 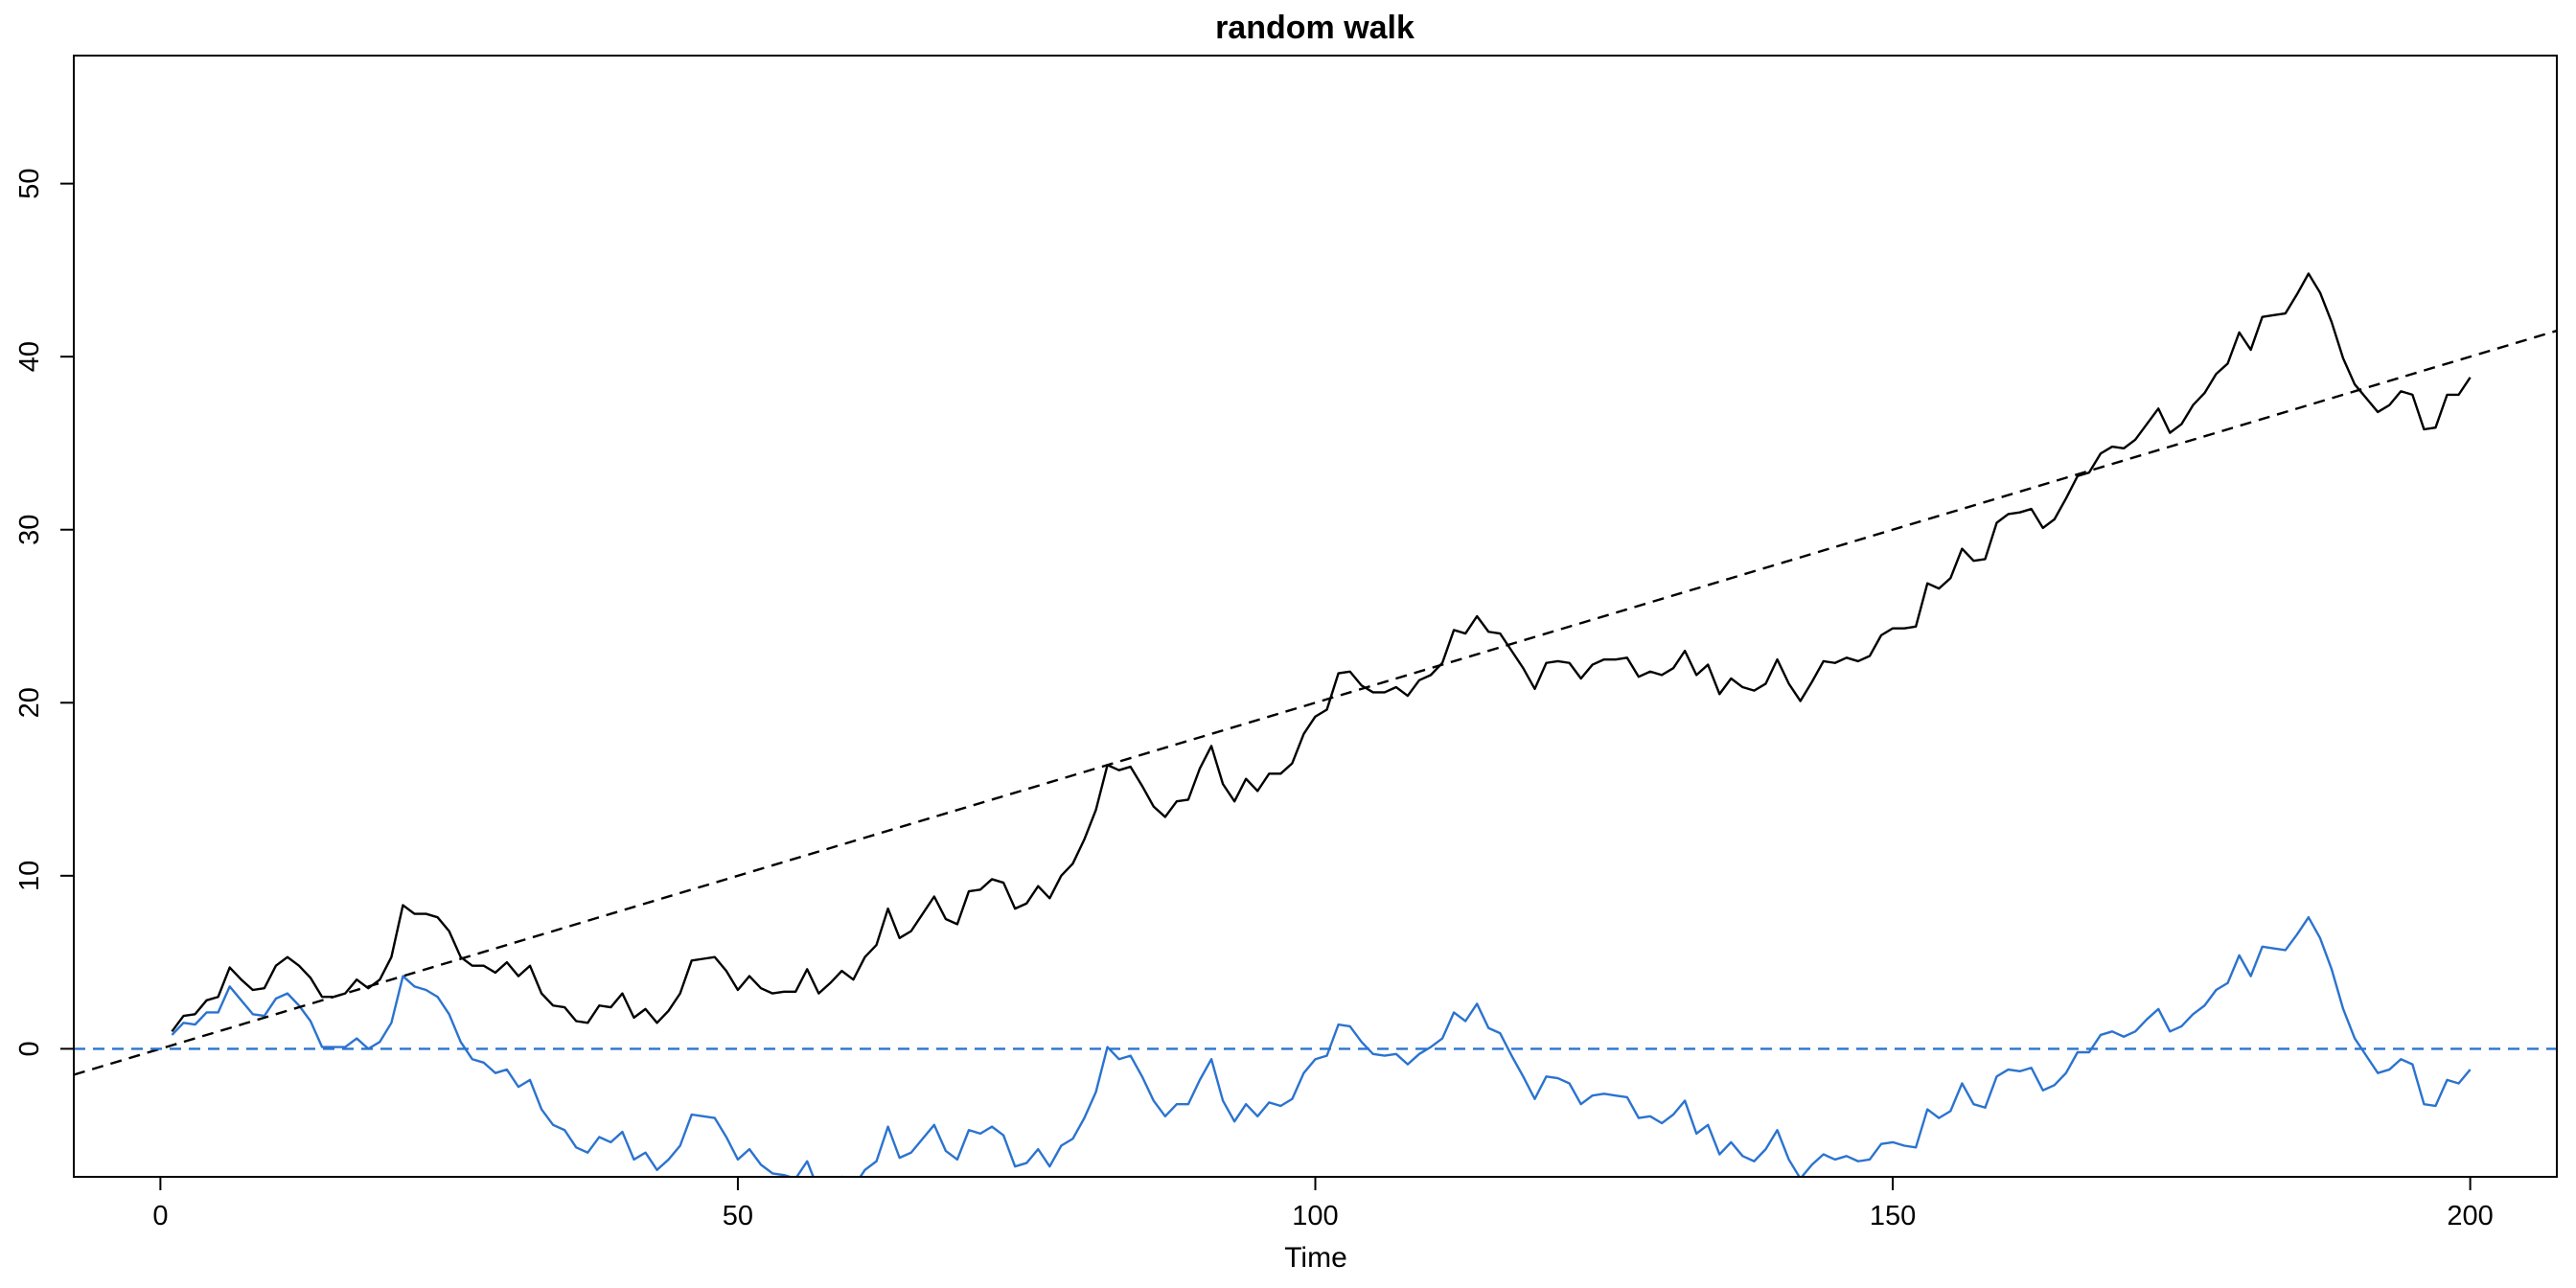 What do you see at coordinates (29, 1048) in the screenshot?
I see `y-tick-label: 0` at bounding box center [29, 1048].